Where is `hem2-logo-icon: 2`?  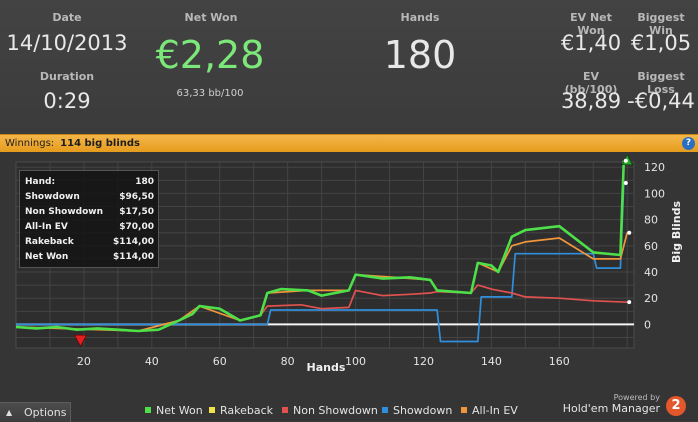
hem2-logo-icon: 2 is located at coordinates (676, 406).